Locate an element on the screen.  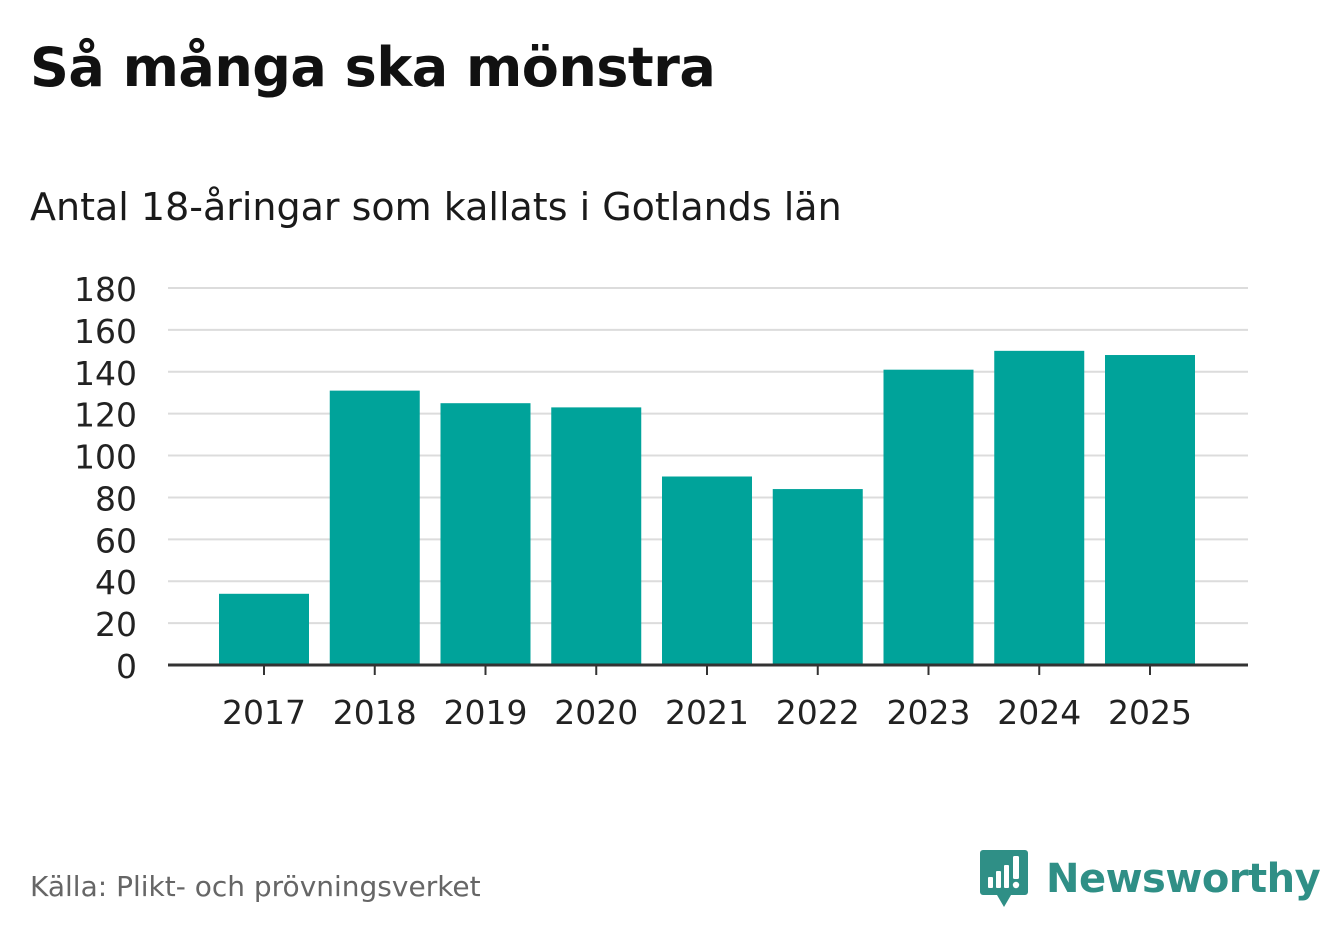
y-tick-label: 180 is located at coordinates (105, 289).